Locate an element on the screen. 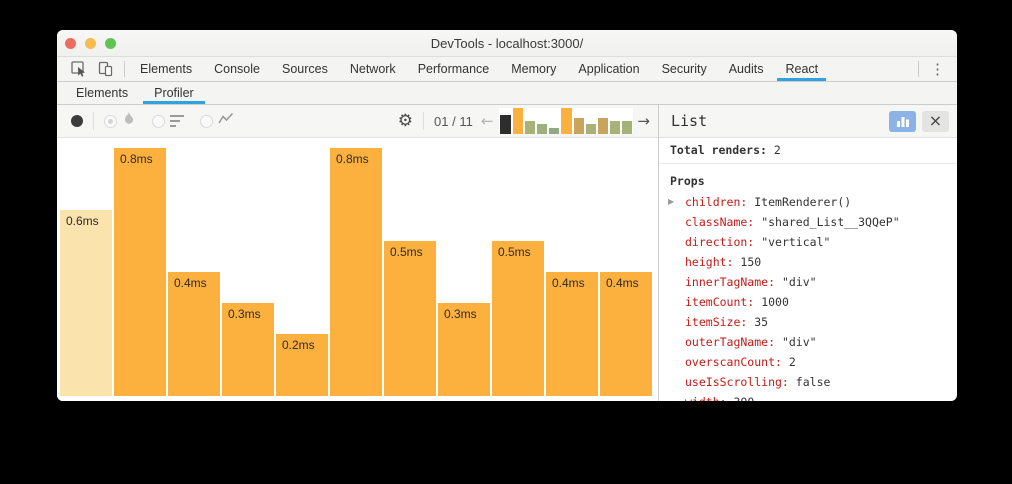 This screenshot has height=484, width=1012. flame-icon is located at coordinates (129, 121).